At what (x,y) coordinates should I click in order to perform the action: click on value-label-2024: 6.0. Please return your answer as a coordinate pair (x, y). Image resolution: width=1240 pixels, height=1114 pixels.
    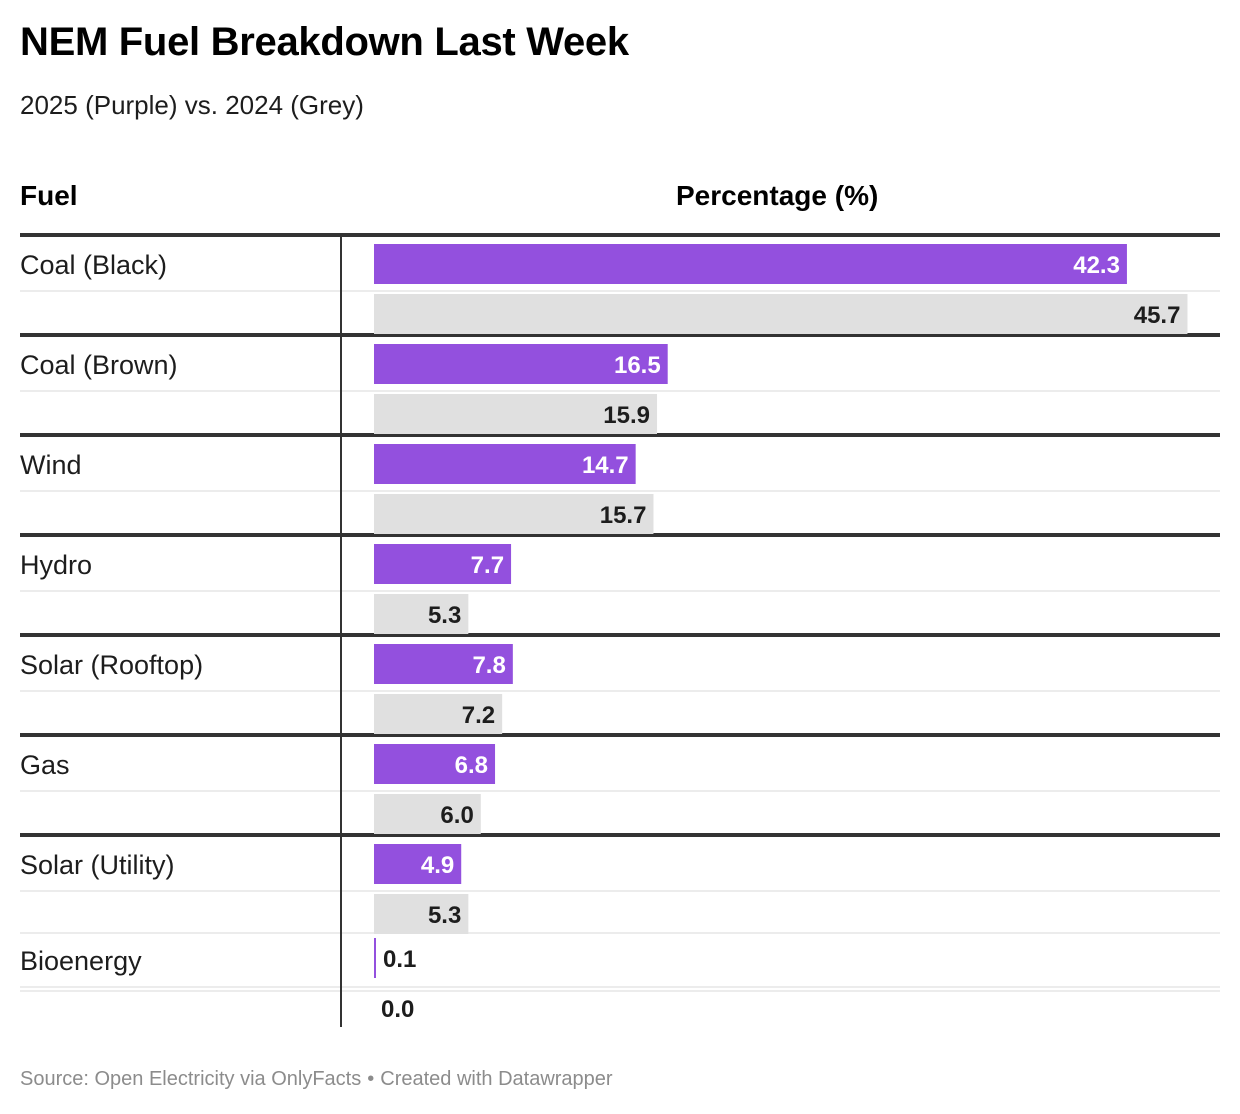
    Looking at the image, I should click on (456, 815).